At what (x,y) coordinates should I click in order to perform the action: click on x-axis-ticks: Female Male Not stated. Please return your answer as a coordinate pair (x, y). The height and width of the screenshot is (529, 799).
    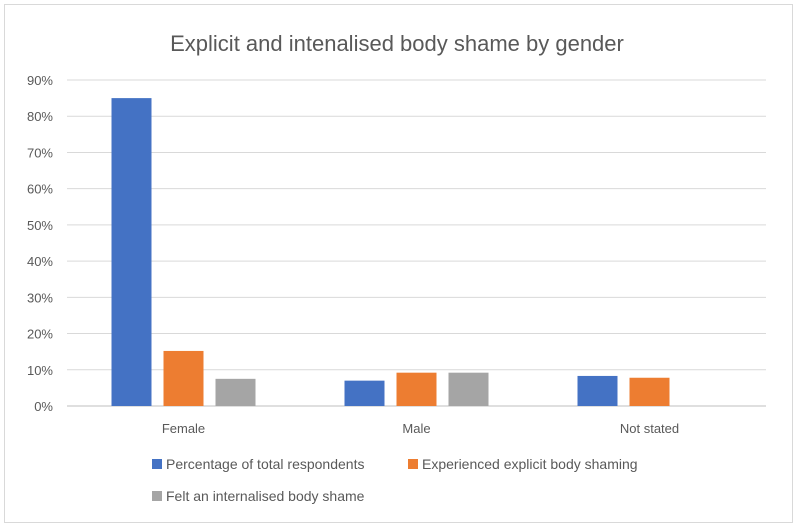
    Looking at the image, I should click on (420, 428).